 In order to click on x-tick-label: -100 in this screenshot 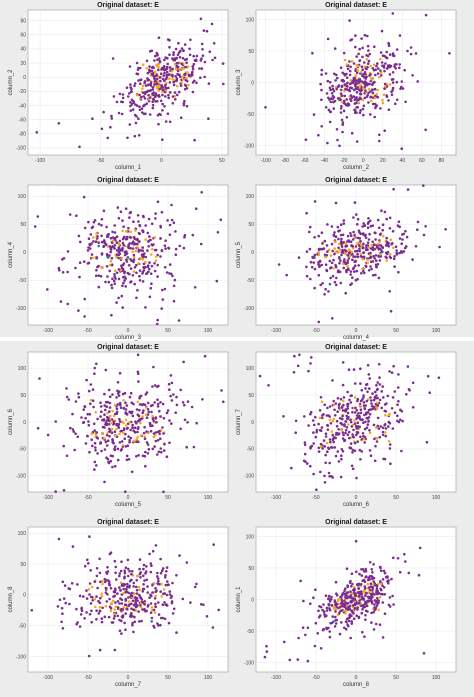, I will do `click(276, 331)`.